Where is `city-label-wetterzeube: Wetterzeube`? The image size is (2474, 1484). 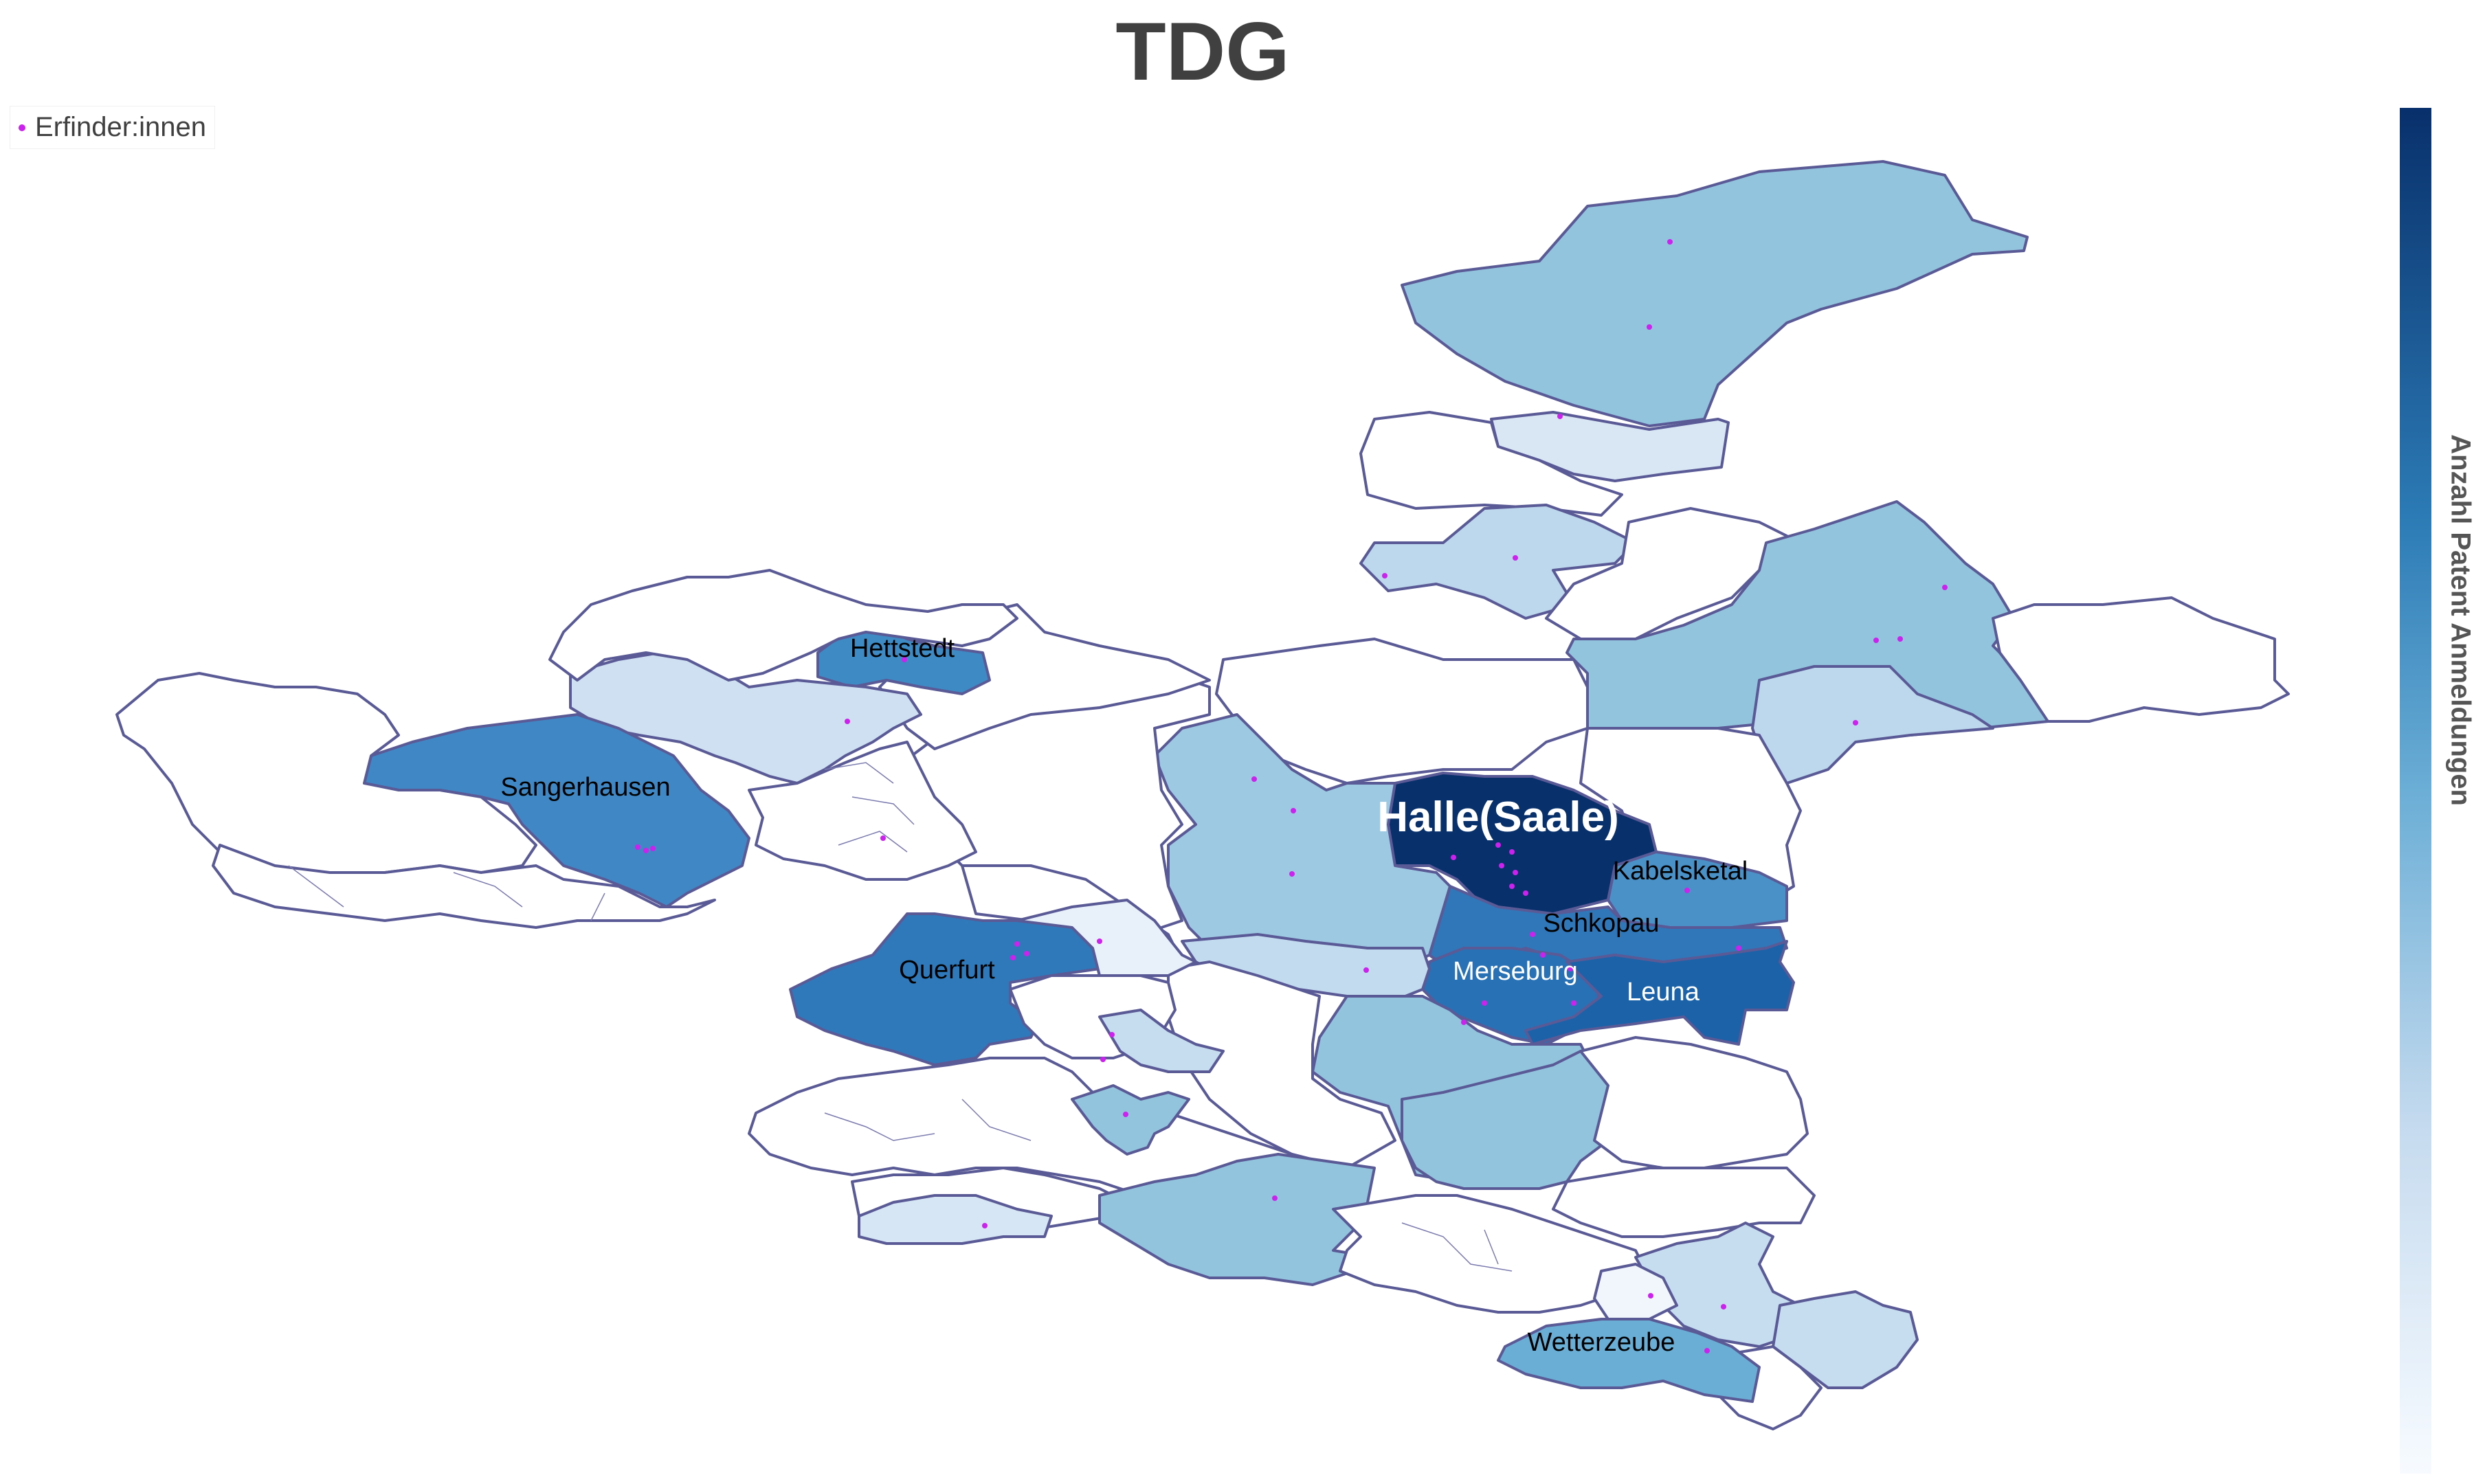 city-label-wetterzeube: Wetterzeube is located at coordinates (1602, 1342).